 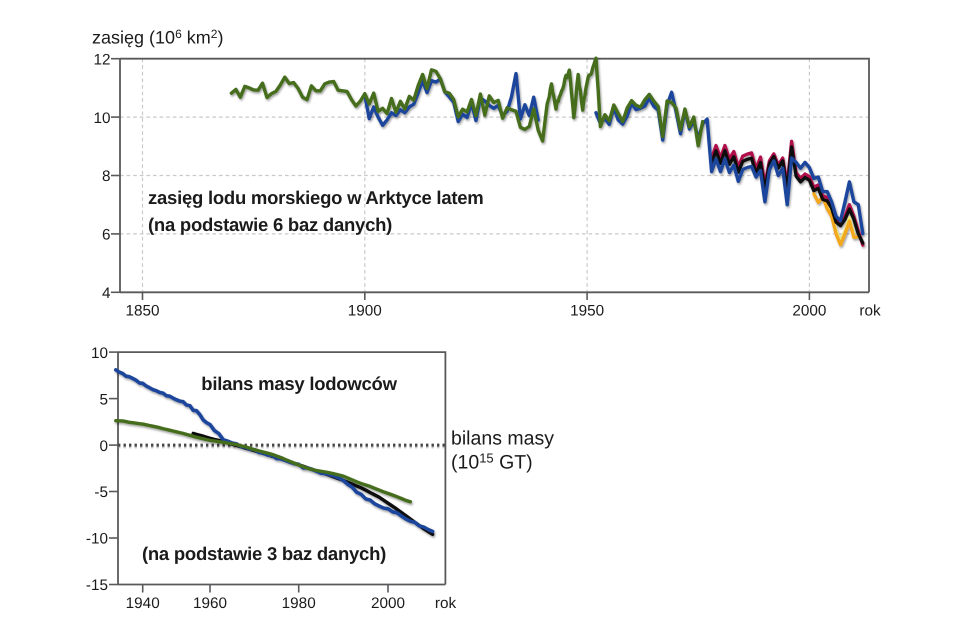 I want to click on svg-text: 5, so click(x=103, y=399).